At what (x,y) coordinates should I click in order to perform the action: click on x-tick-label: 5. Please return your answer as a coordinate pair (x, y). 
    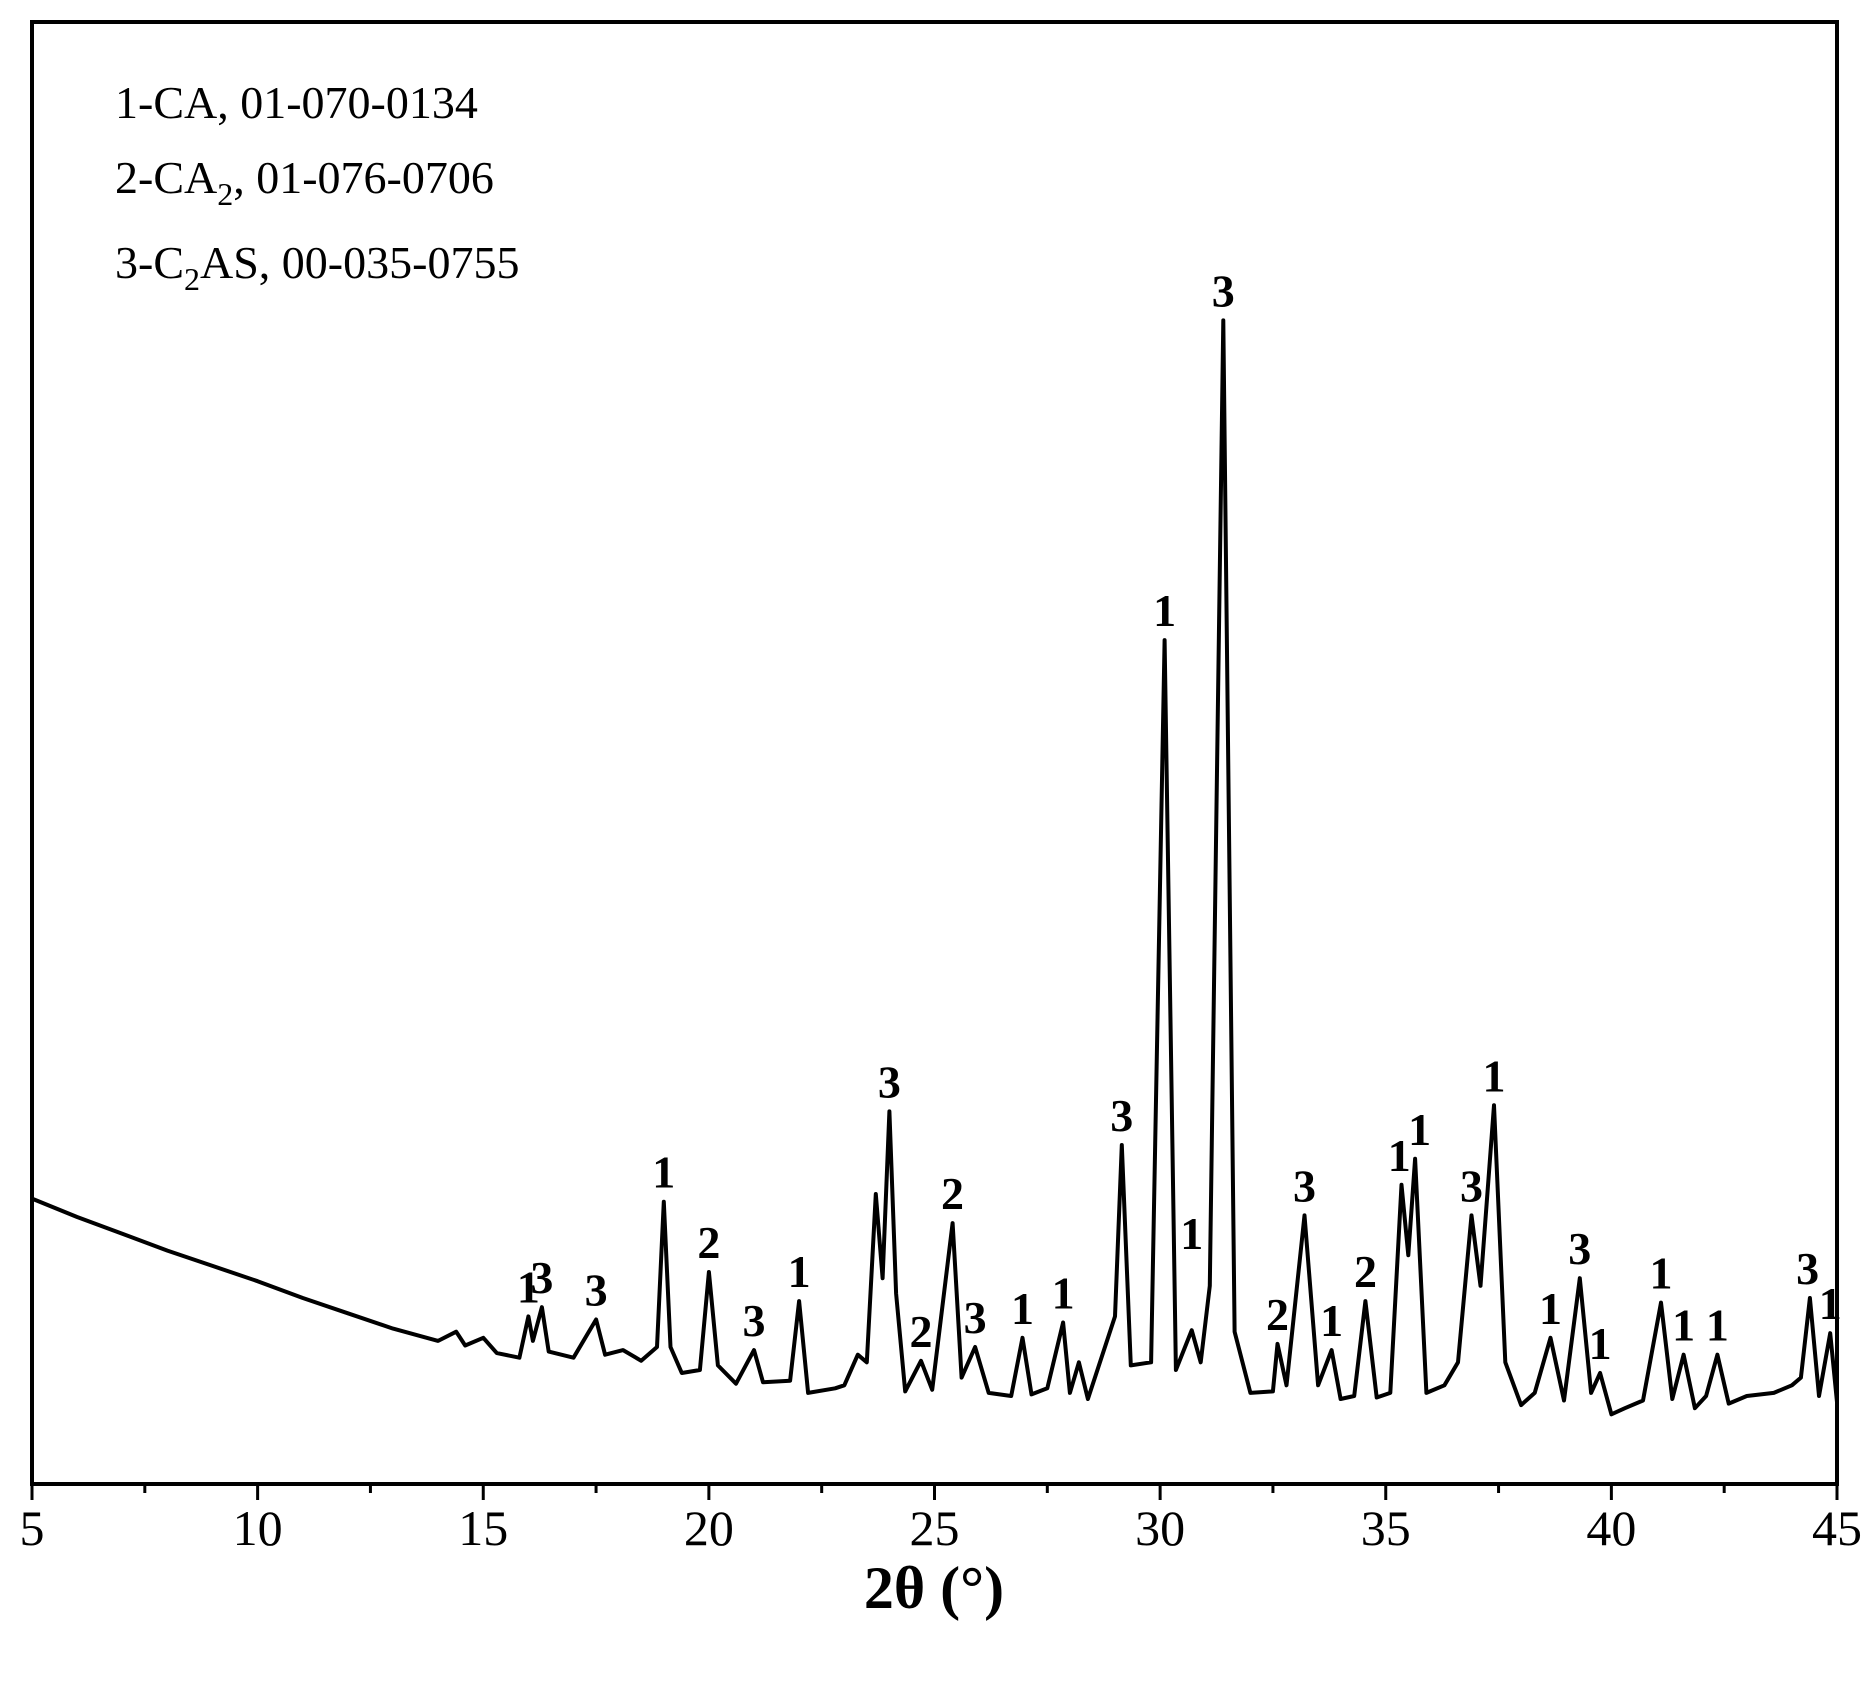
    Looking at the image, I should click on (32, 1528).